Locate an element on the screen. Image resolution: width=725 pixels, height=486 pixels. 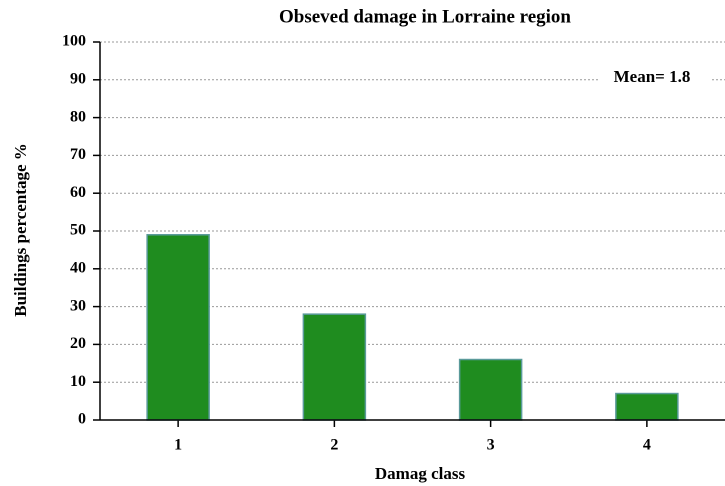
y-tick-label: 70 is located at coordinates (78, 154).